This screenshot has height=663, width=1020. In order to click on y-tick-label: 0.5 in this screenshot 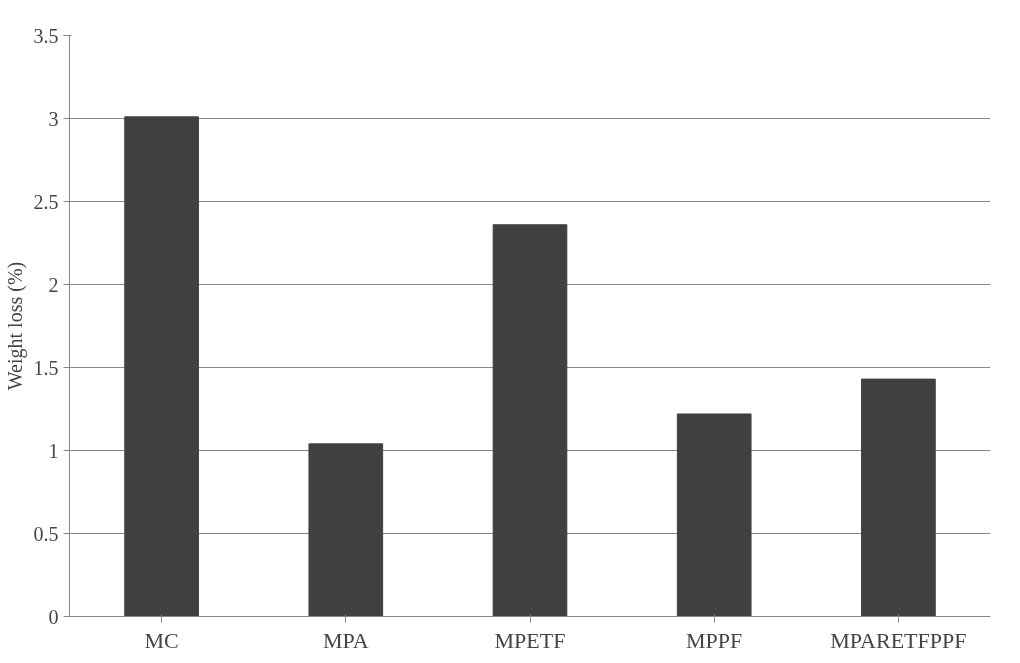, I will do `click(46, 533)`.